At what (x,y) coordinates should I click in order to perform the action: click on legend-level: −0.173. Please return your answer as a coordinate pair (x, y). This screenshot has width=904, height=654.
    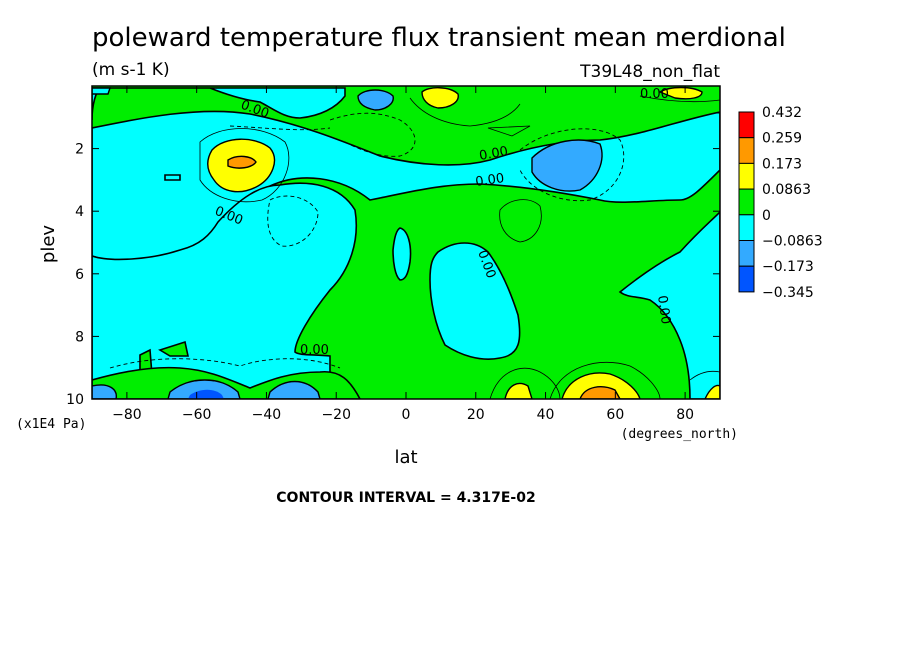
    Looking at the image, I should click on (788, 267).